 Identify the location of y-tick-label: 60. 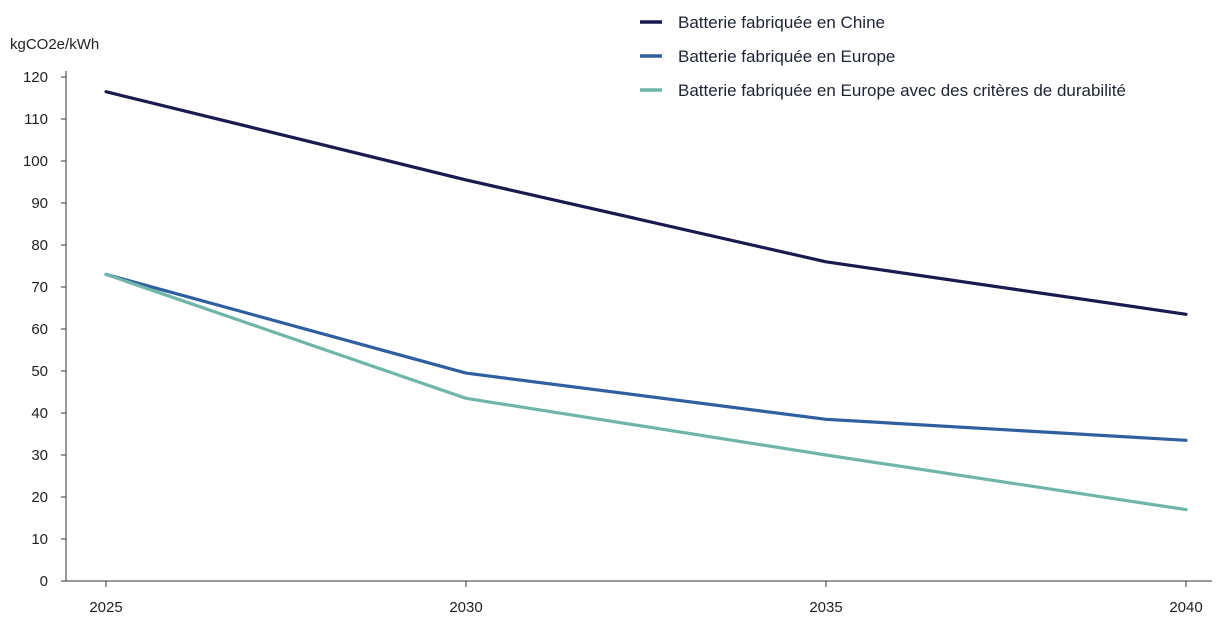
(39, 329).